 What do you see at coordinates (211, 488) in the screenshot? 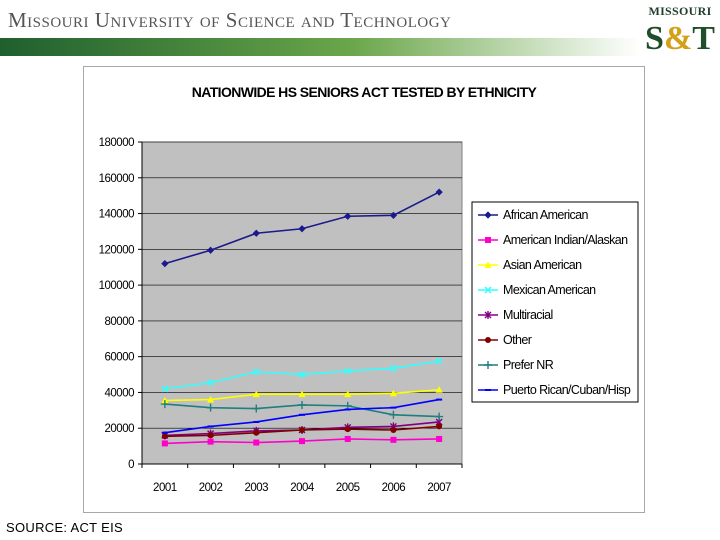
I see `x-tick-label: 2002` at bounding box center [211, 488].